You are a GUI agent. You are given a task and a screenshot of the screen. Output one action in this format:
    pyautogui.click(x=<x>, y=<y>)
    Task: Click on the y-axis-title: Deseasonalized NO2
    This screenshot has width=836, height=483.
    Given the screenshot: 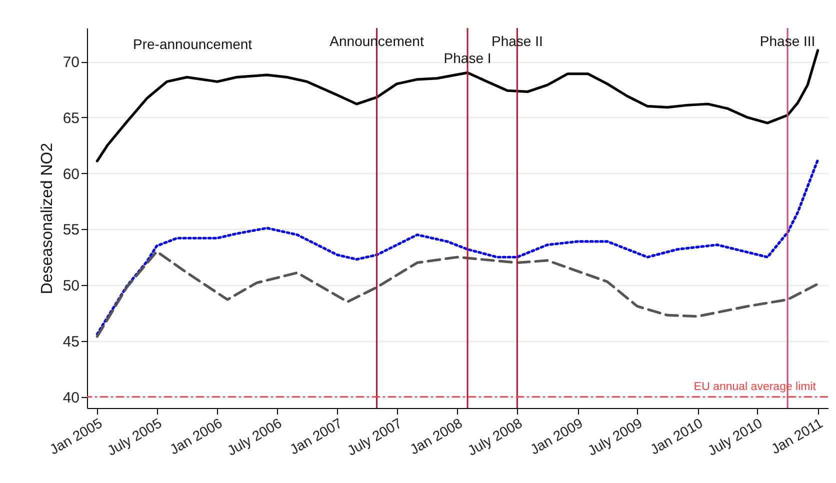 What is the action you would take?
    pyautogui.click(x=47, y=218)
    